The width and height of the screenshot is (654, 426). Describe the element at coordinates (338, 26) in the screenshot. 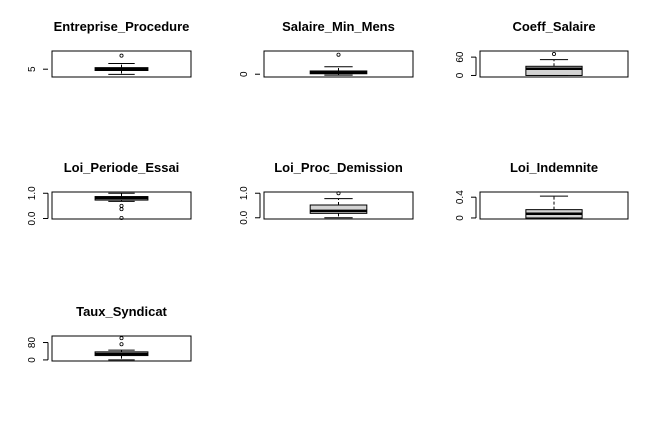

I see `panel-title: Salaire_Min_Mens` at that location.